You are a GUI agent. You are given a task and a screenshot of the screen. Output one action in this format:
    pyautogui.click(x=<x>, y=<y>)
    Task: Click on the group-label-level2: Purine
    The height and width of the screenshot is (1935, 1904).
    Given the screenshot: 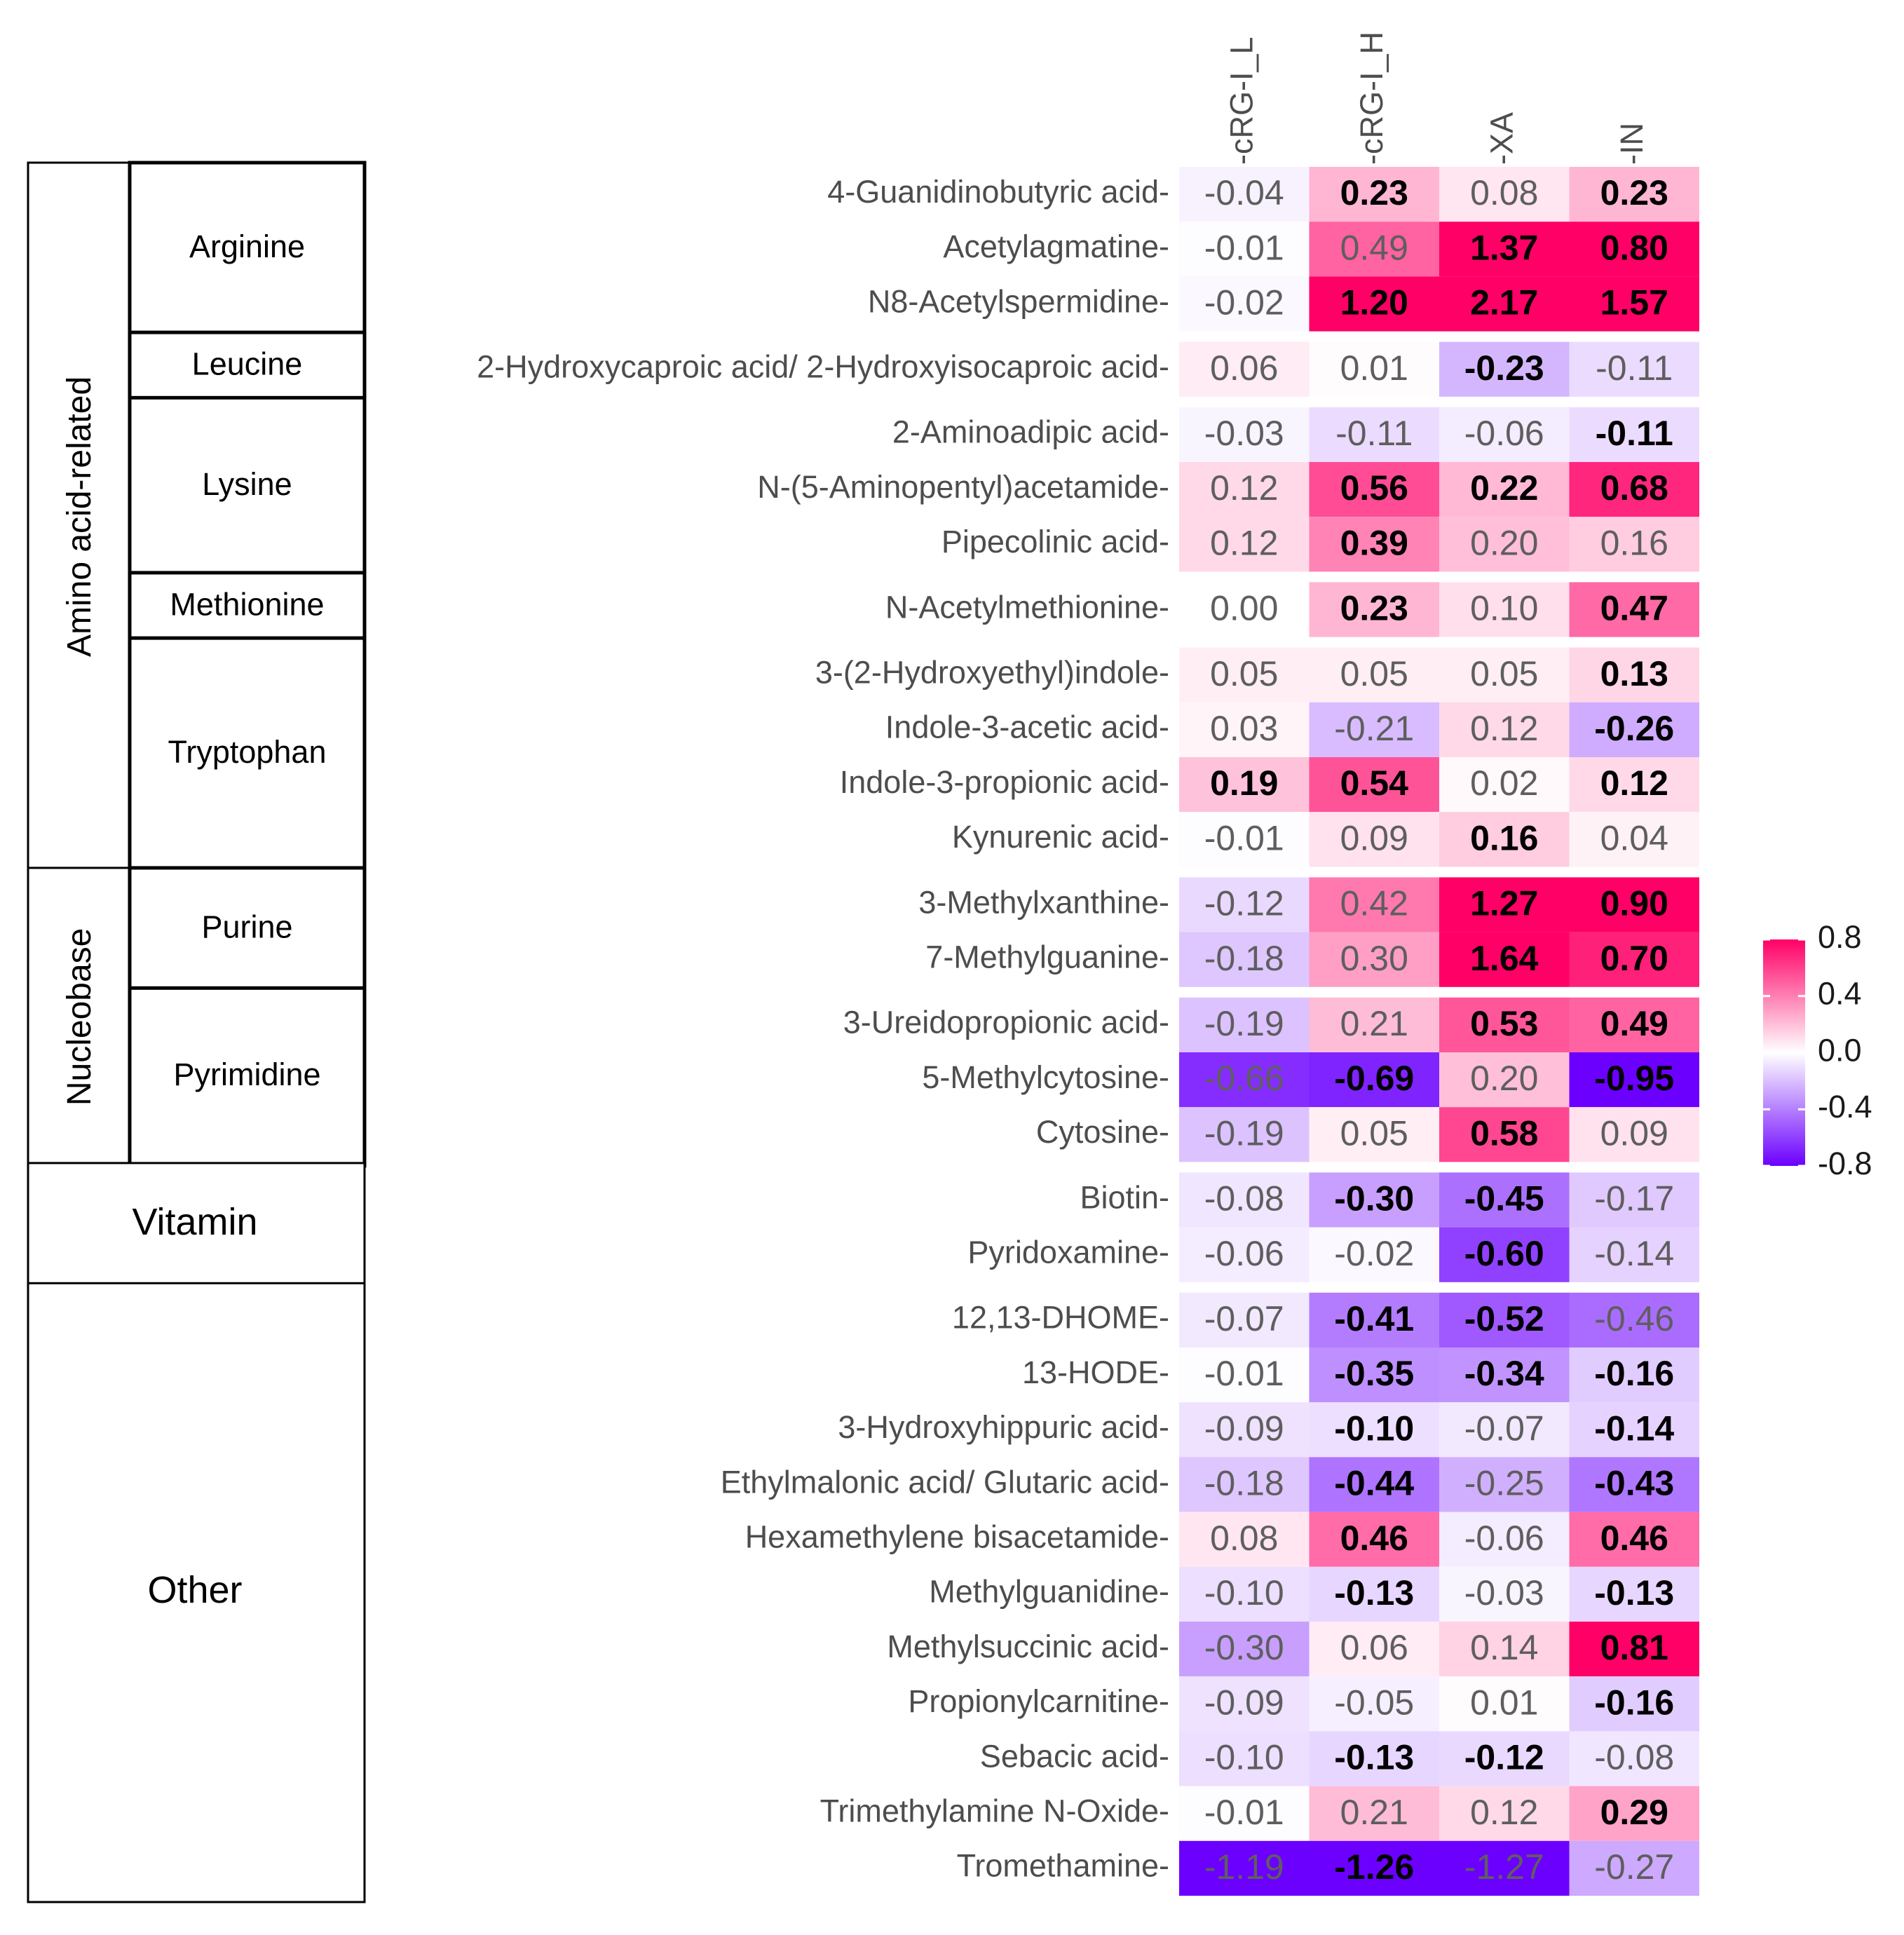 What is the action you would take?
    pyautogui.click(x=246, y=927)
    